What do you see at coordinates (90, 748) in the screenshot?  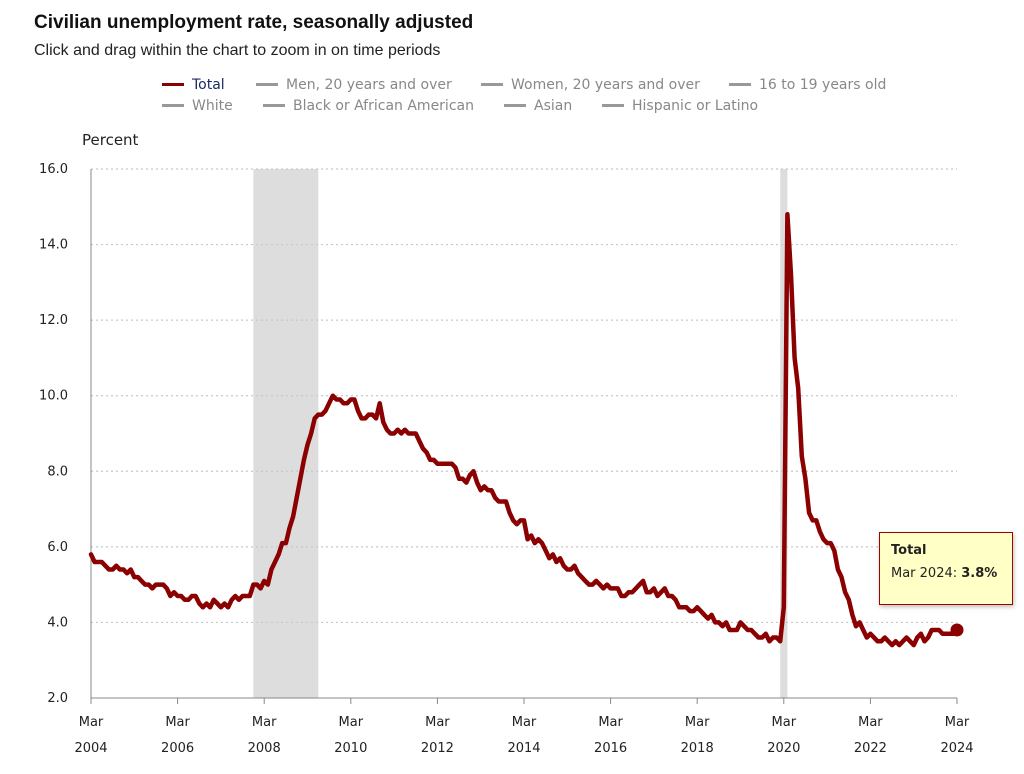 I see `x-tick-year: 2004` at bounding box center [90, 748].